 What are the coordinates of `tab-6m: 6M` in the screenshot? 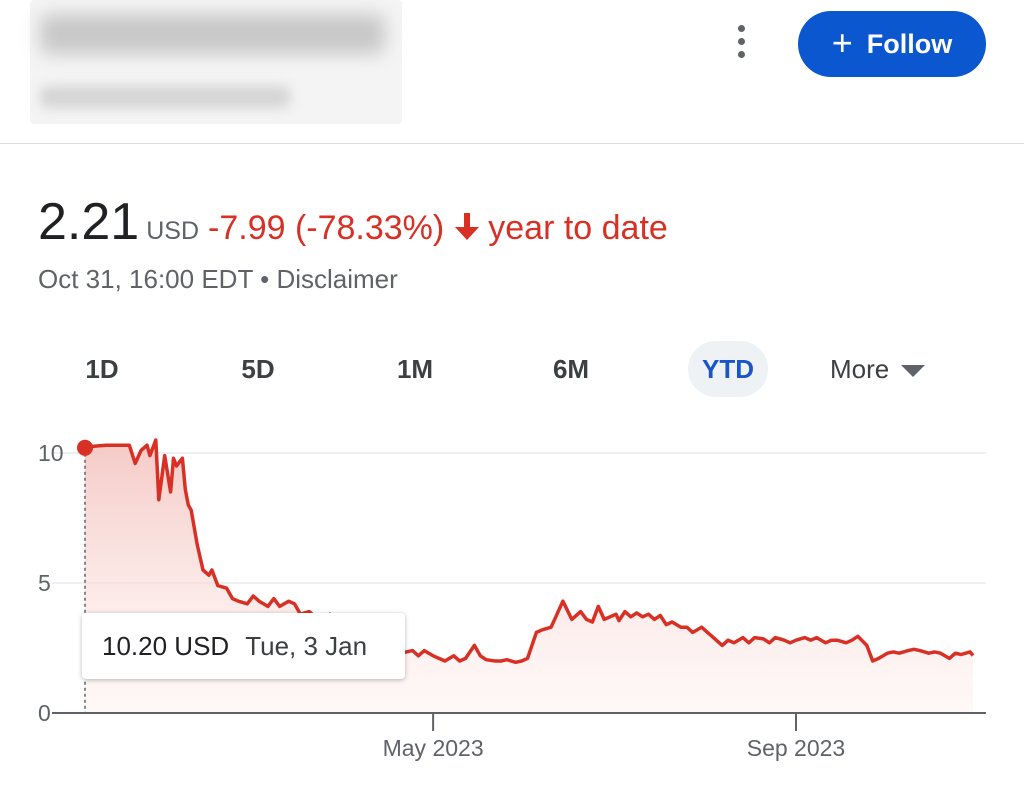 It's located at (571, 369).